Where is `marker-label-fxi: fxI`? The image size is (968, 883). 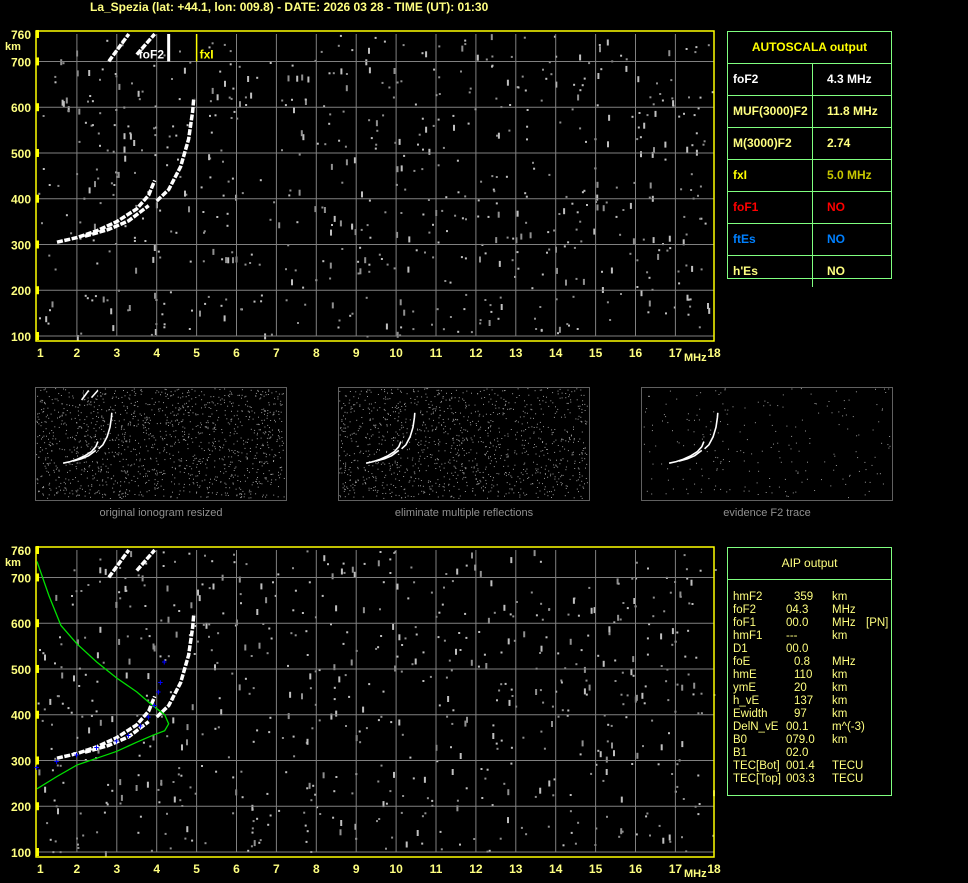 marker-label-fxi: fxI is located at coordinates (207, 54).